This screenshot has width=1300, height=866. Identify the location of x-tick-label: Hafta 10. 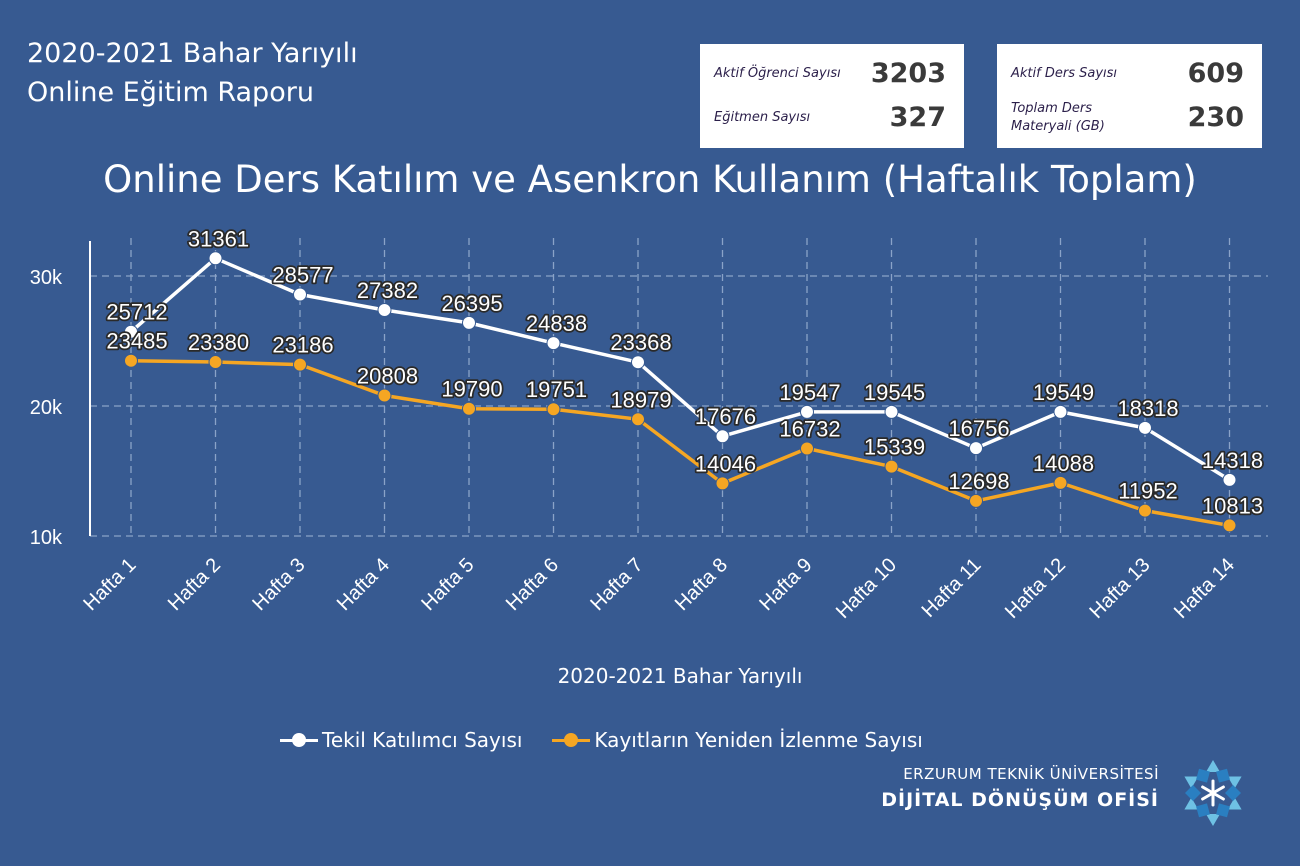
(866, 588).